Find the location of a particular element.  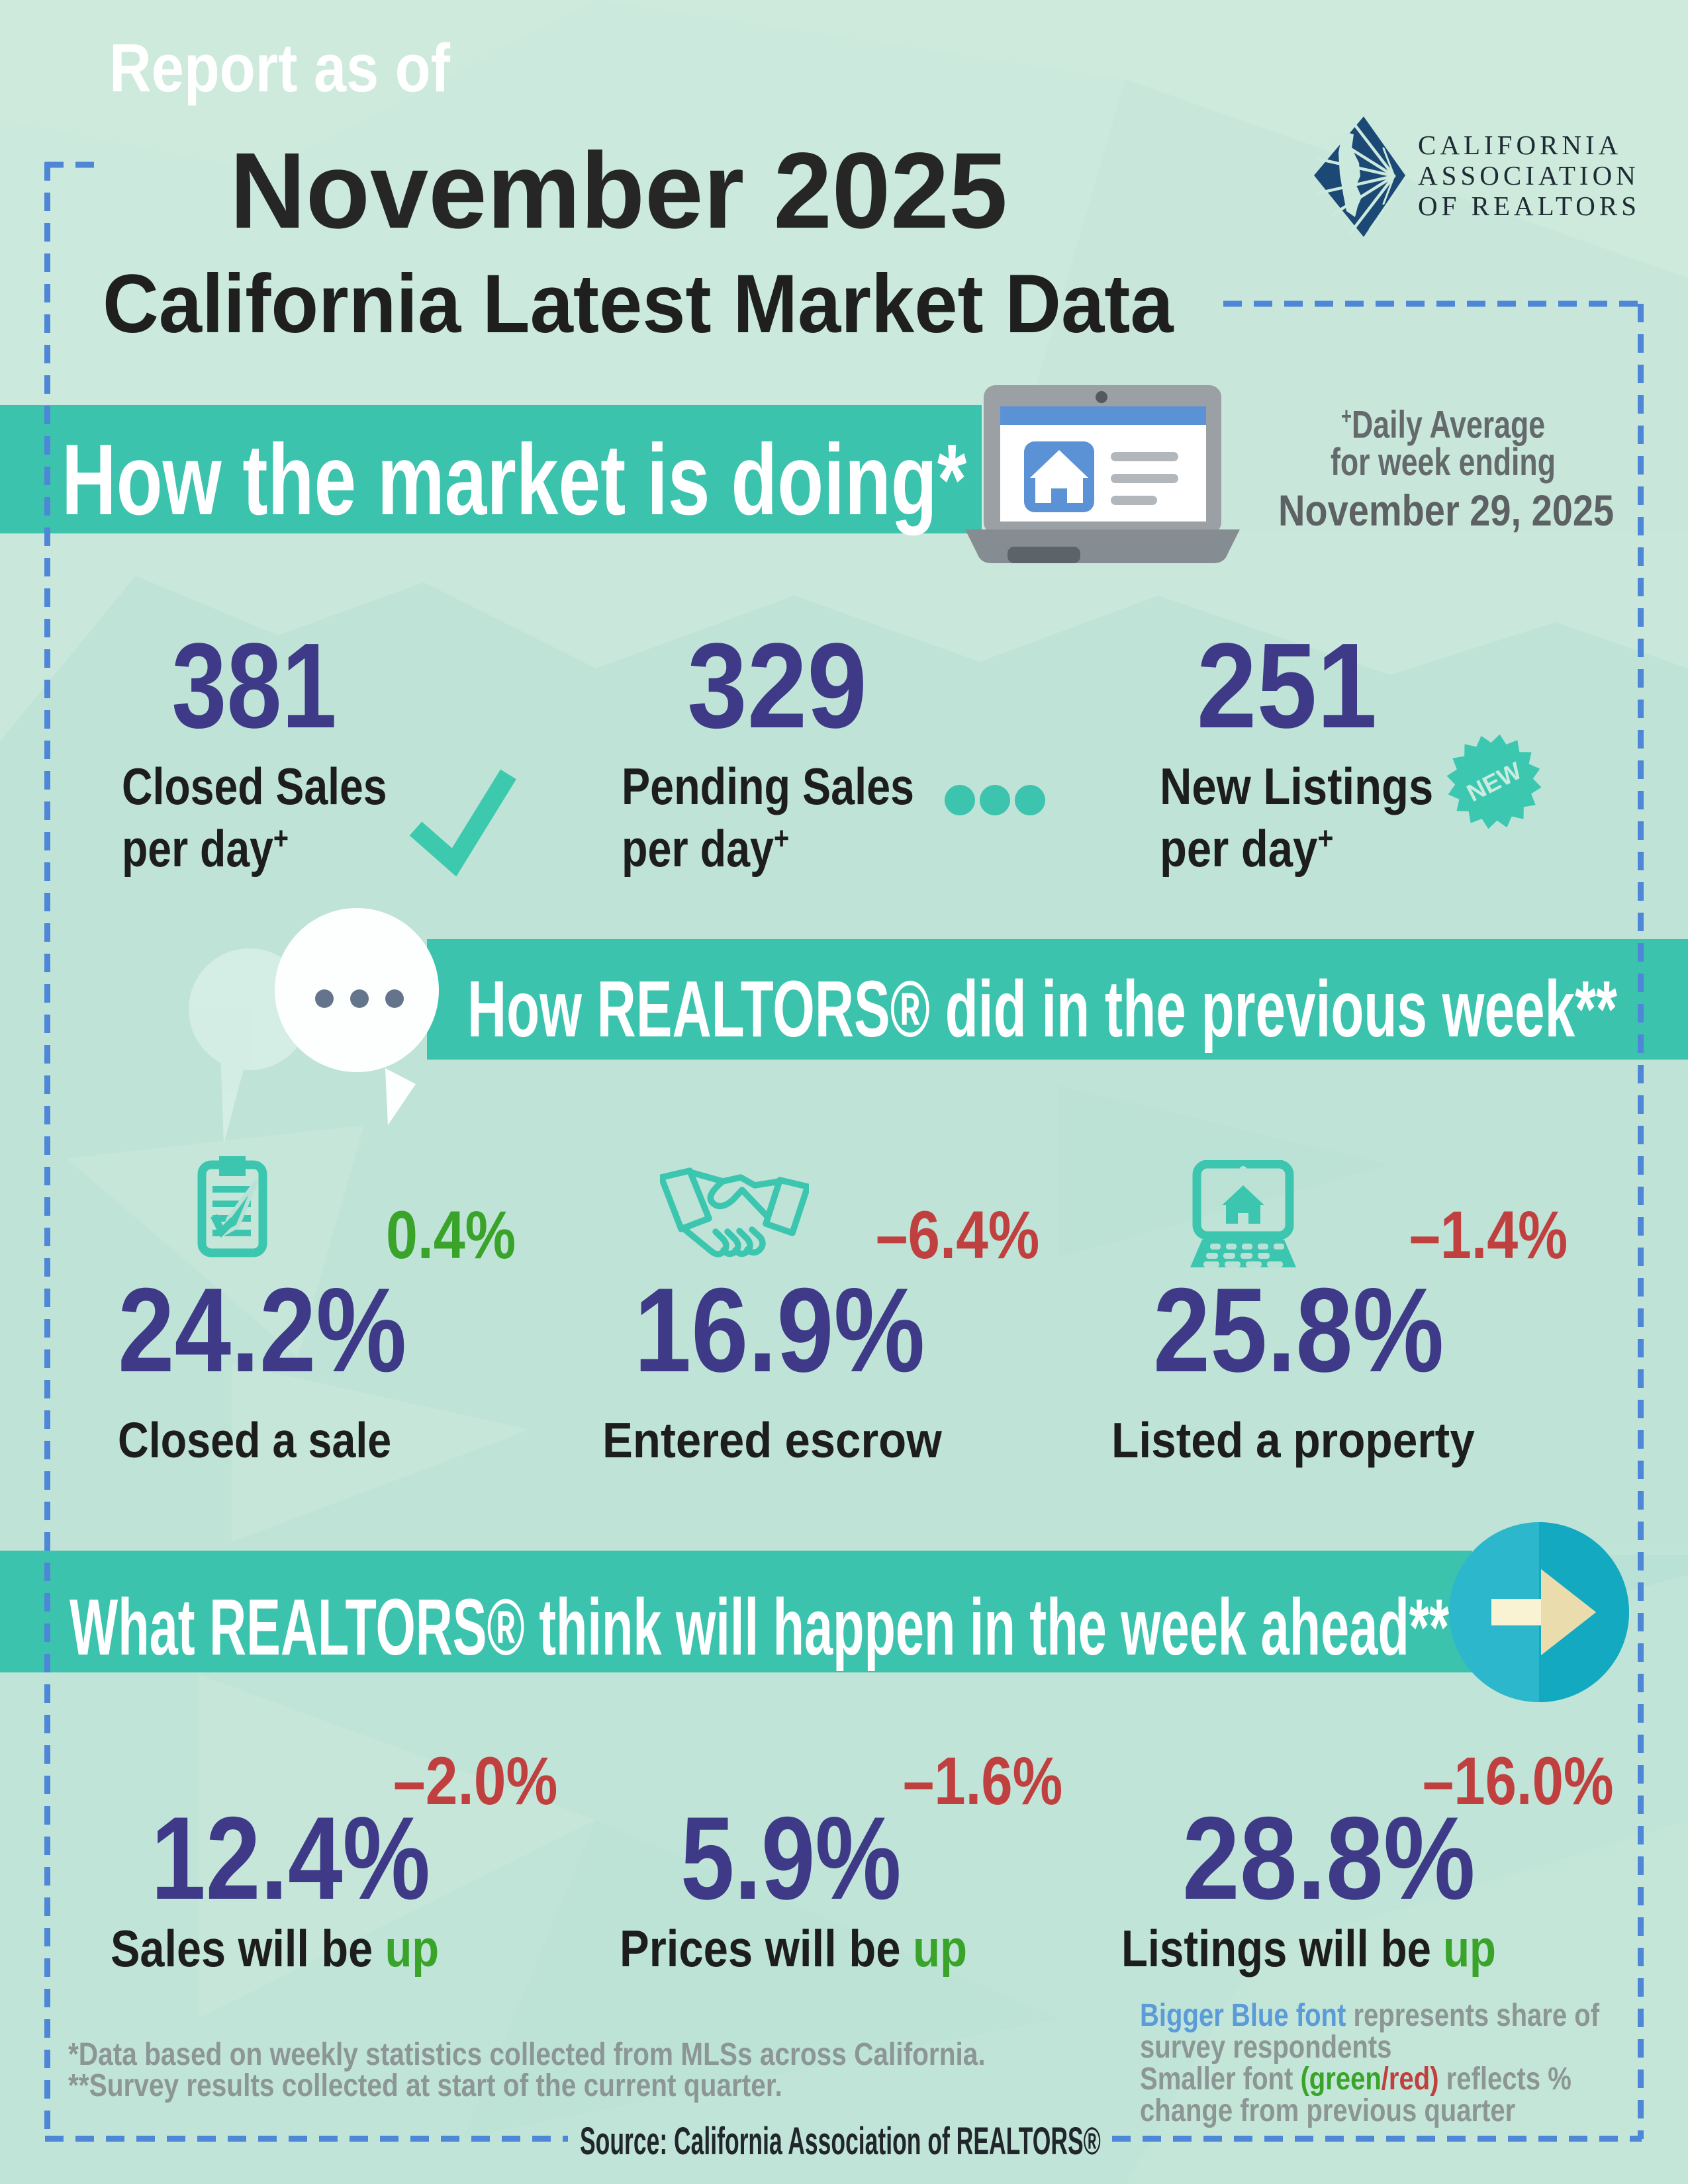

svg-text: CALIFORNIA is located at coordinates (1520, 145).